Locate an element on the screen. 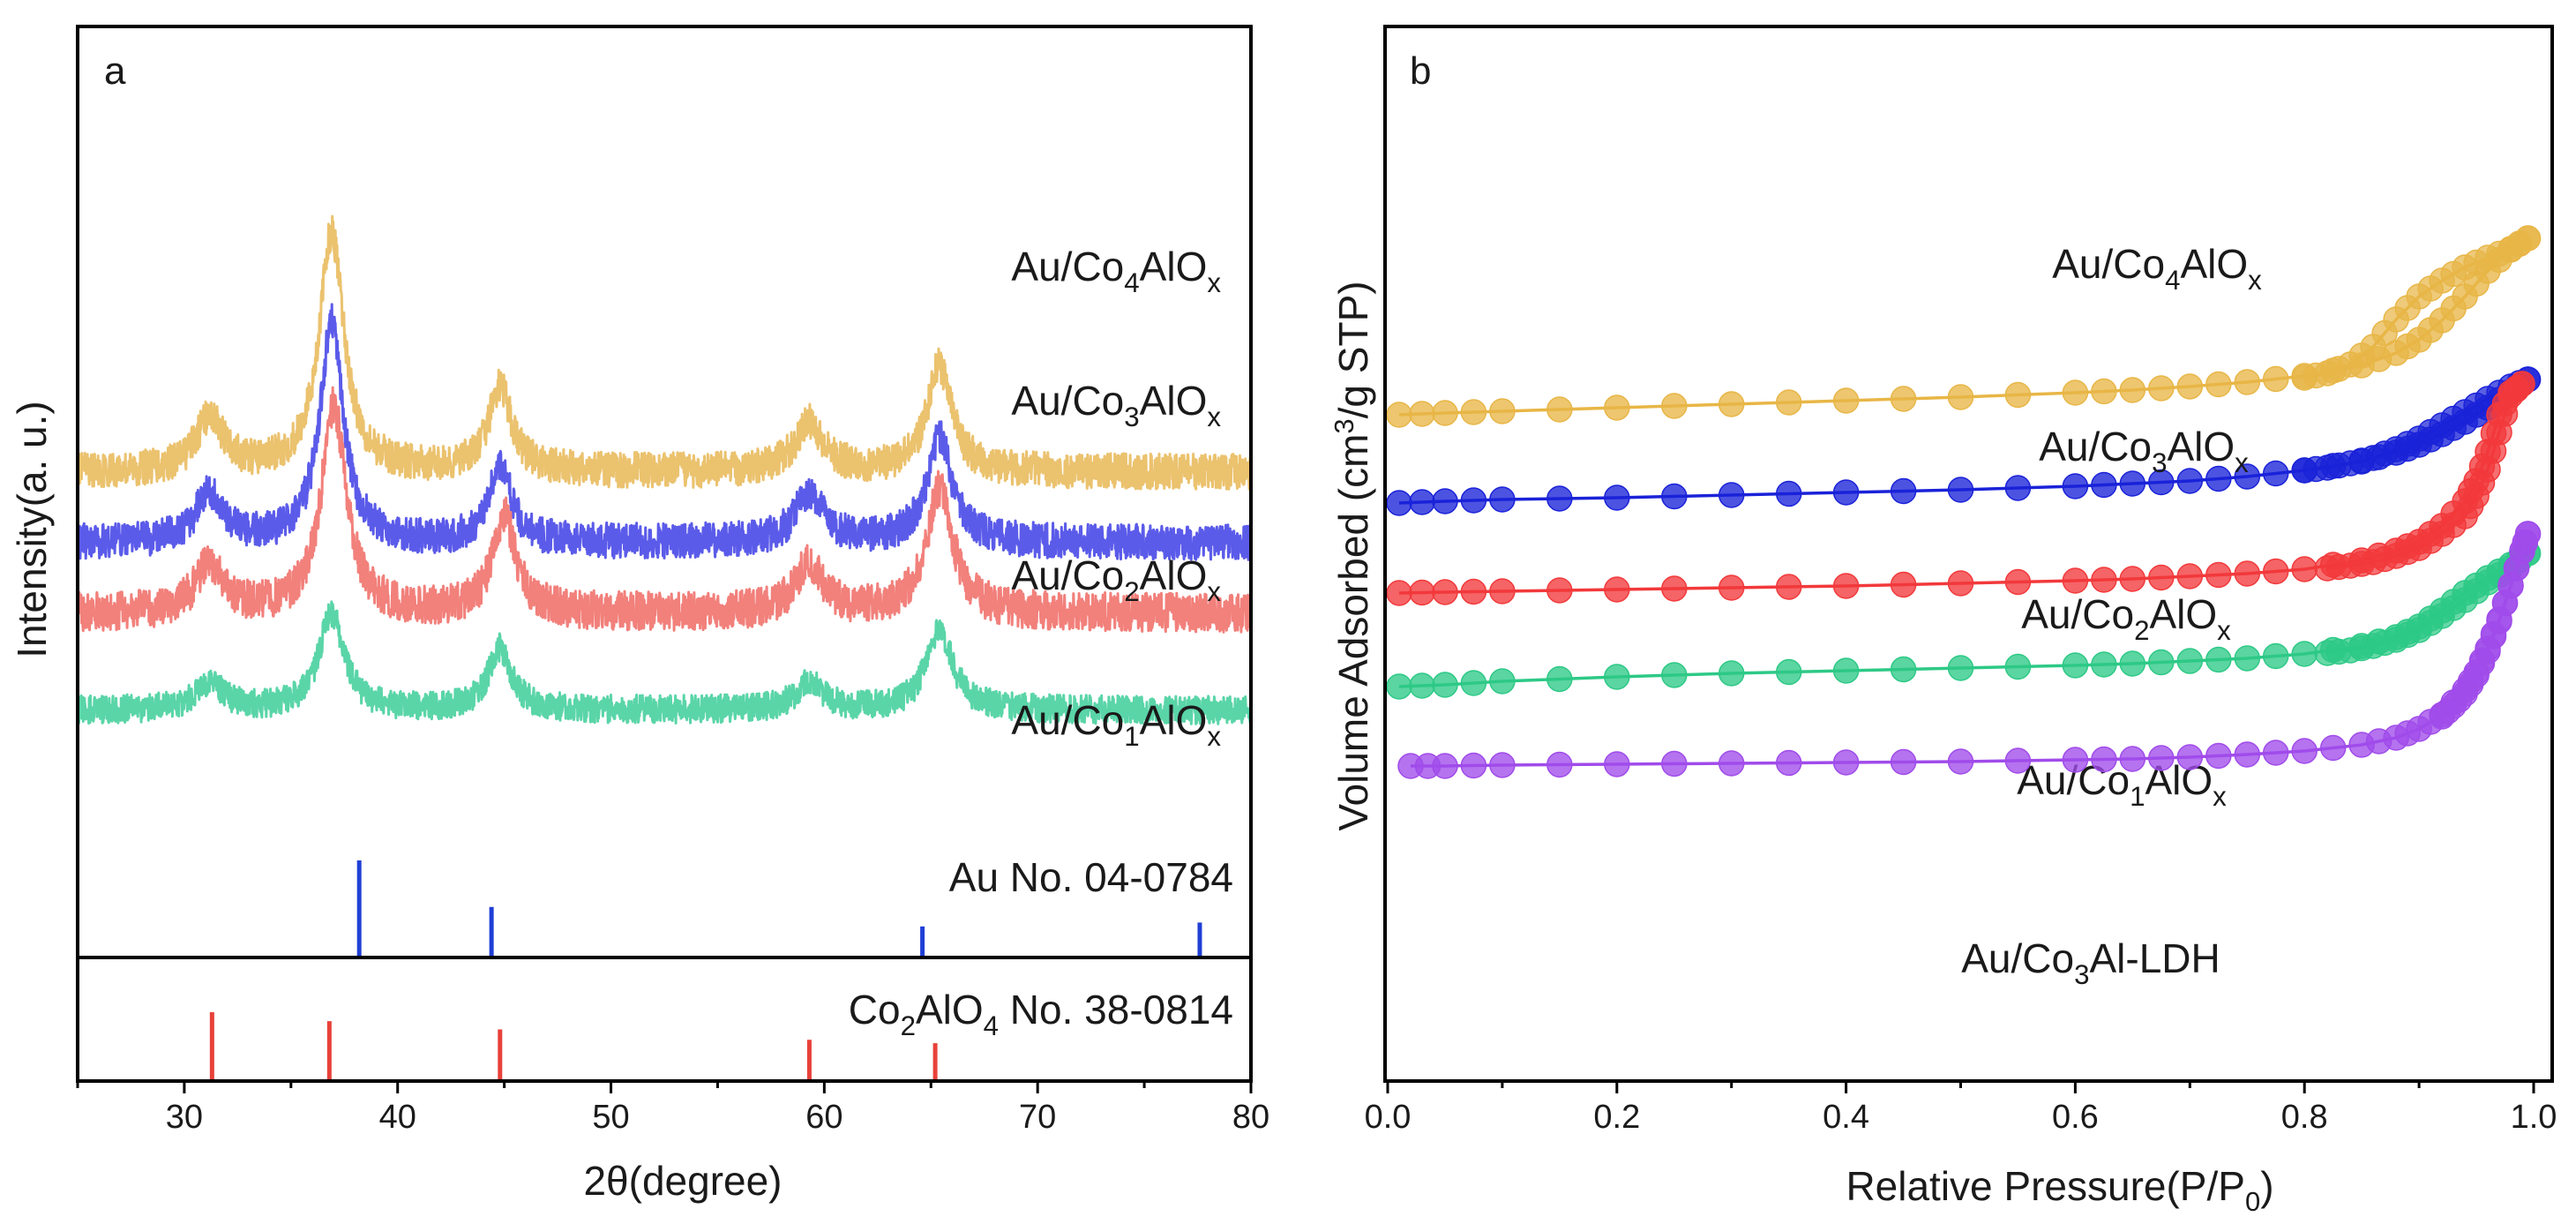 The height and width of the screenshot is (1224, 2576). xrd-series-label-2: Au/Co3AlOx is located at coordinates (1116, 405).